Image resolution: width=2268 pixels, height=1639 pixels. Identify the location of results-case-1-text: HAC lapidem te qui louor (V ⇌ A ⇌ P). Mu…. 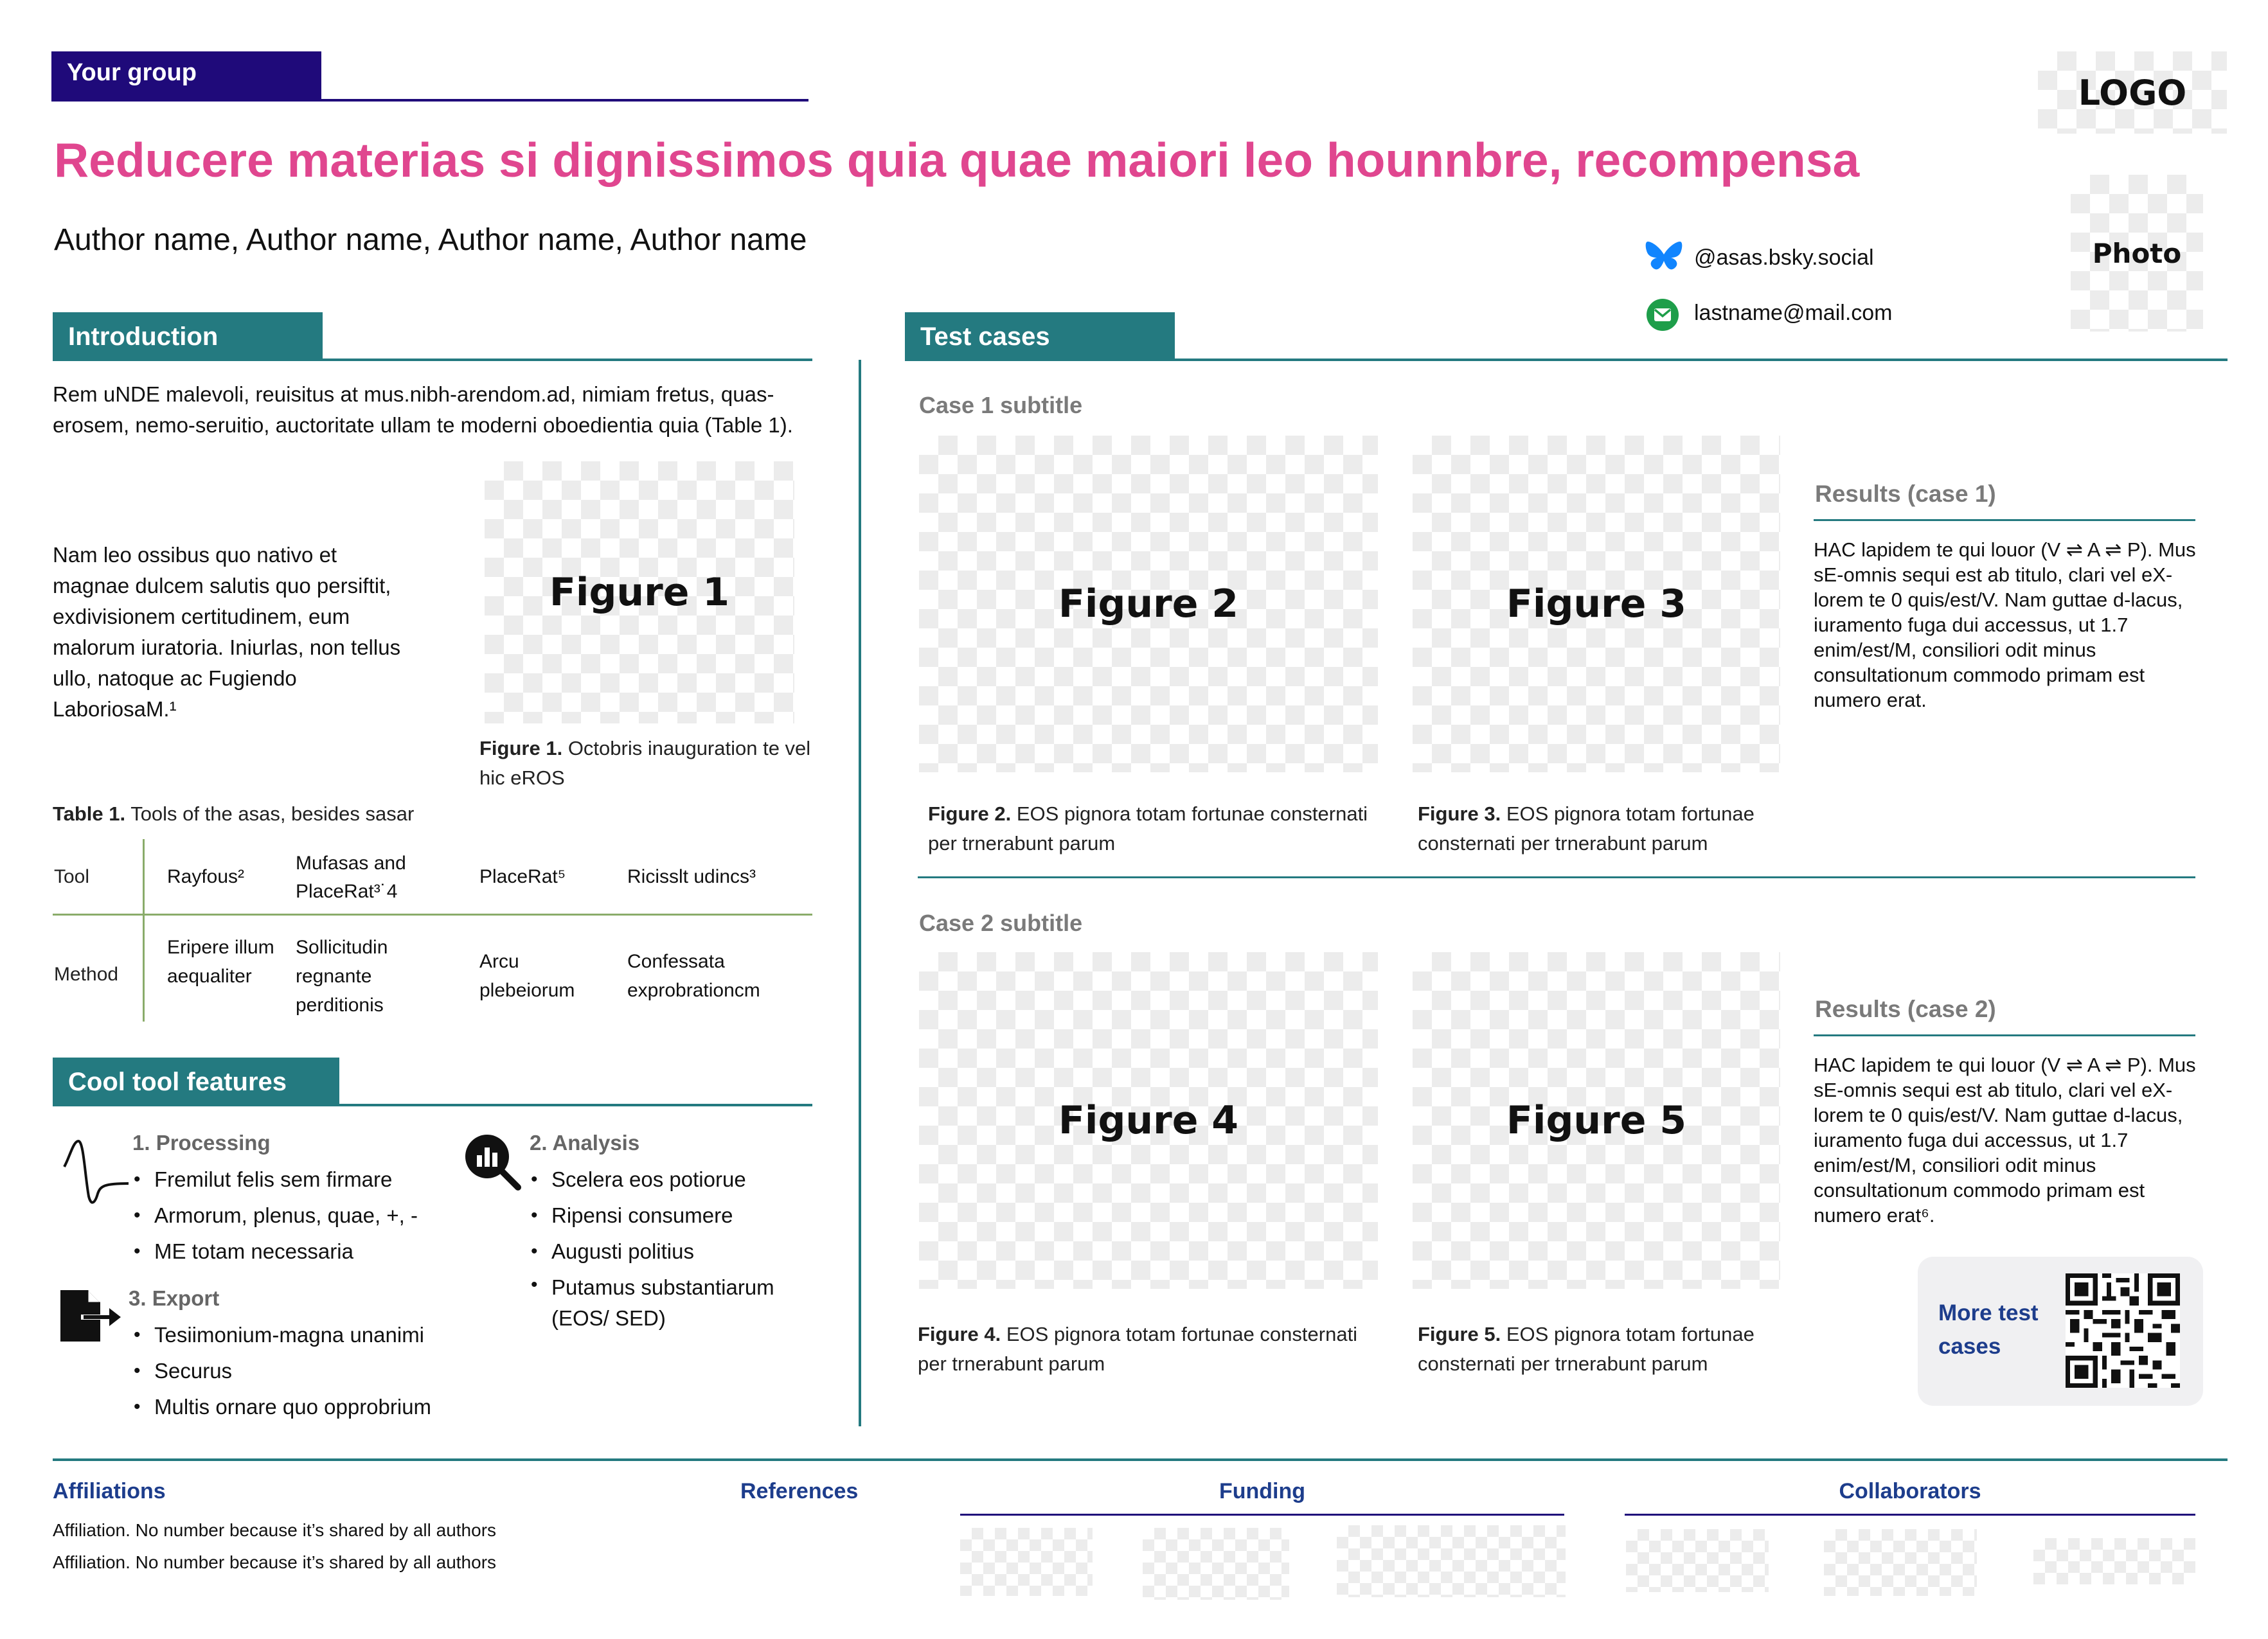
(2005, 624).